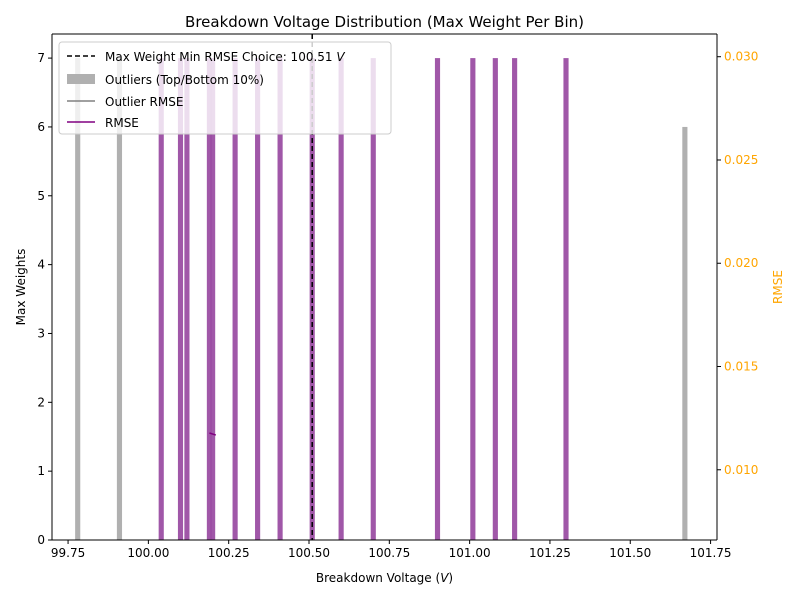 The height and width of the screenshot is (600, 800). I want to click on right-y-axis-ticks: 0.010 0.015 0.020 0.025 0.030, so click(737, 263).